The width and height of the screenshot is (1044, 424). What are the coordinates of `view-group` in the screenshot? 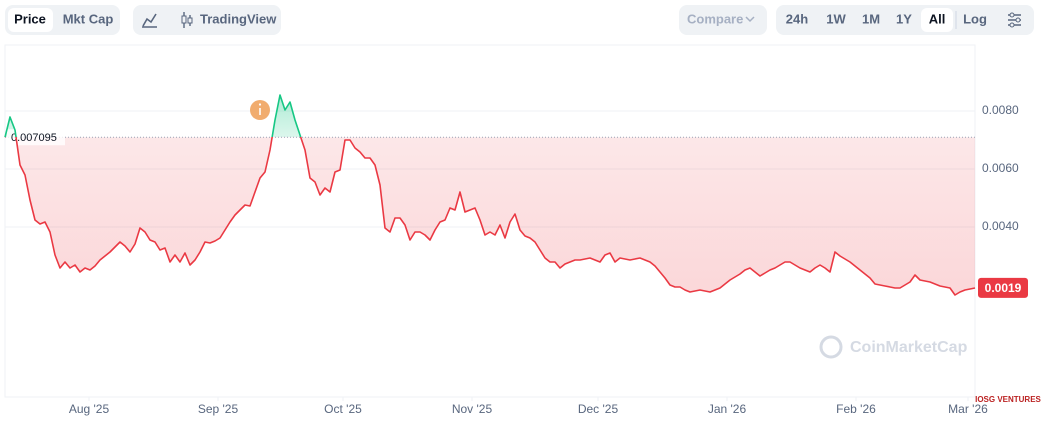 It's located at (207, 20).